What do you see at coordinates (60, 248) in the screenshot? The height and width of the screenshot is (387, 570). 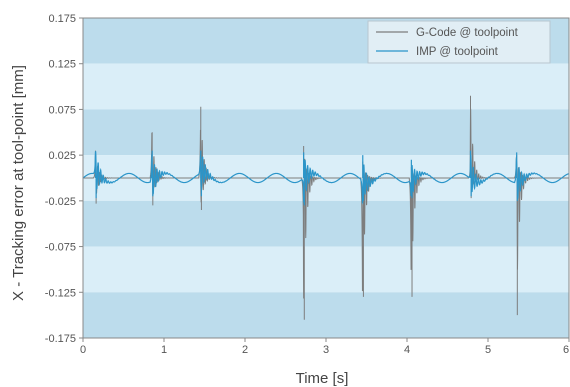 I see `y-tick-label: -0.075` at bounding box center [60, 248].